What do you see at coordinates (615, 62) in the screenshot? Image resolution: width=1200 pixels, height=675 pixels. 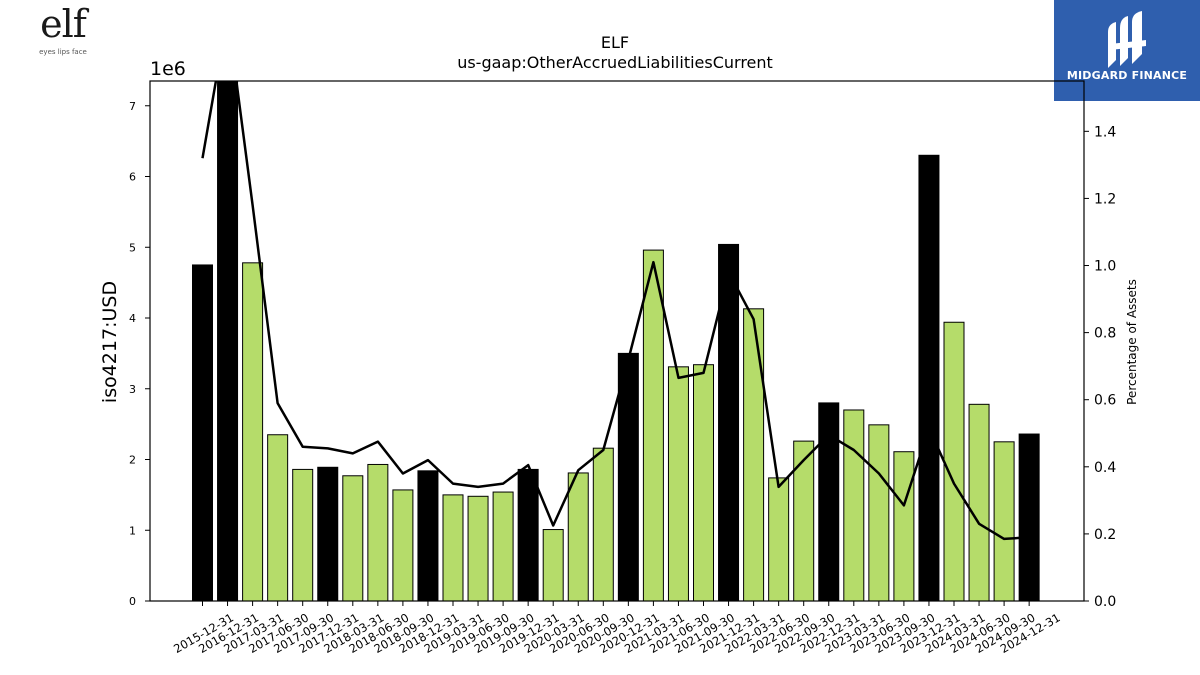 I see `chart-subtitle: us-gaap:OtherAccruedLiabilitiesCurrent` at bounding box center [615, 62].